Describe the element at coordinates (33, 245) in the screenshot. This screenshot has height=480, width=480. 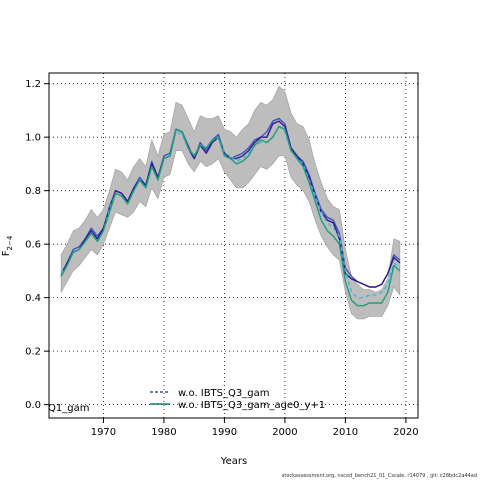
I see `y-tick-label: 0.6` at that location.